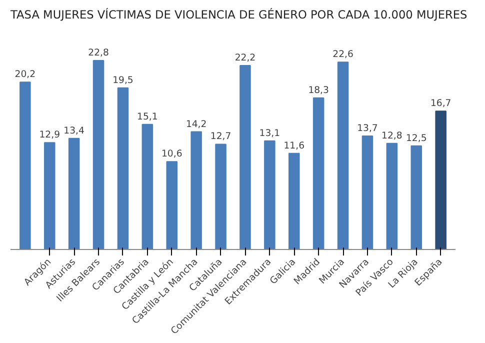  I want to click on data-label: 12,9, so click(49, 135).